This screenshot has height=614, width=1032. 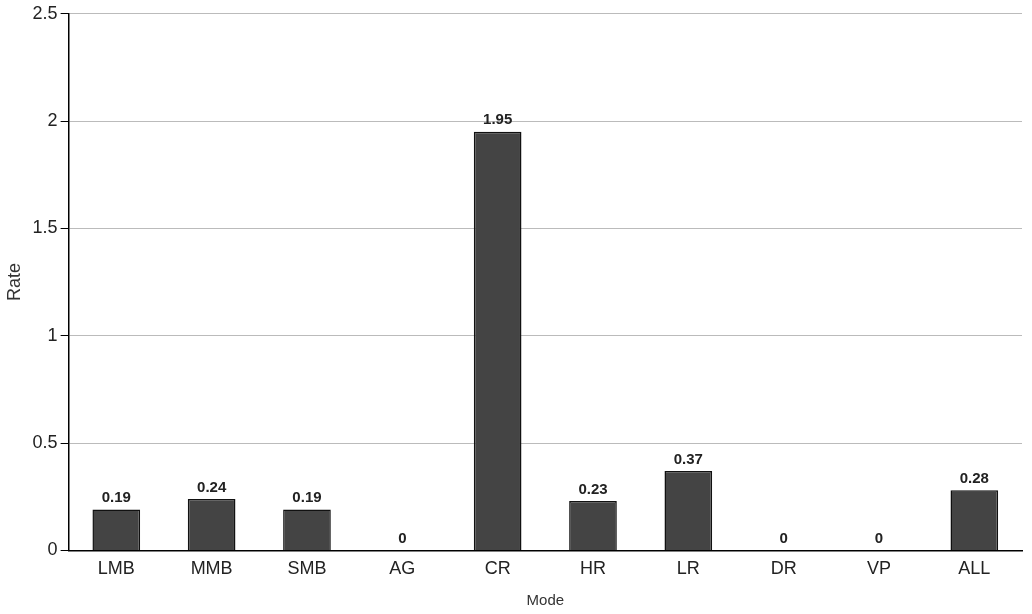 I want to click on y-tick-label: 1.5, so click(x=45, y=227).